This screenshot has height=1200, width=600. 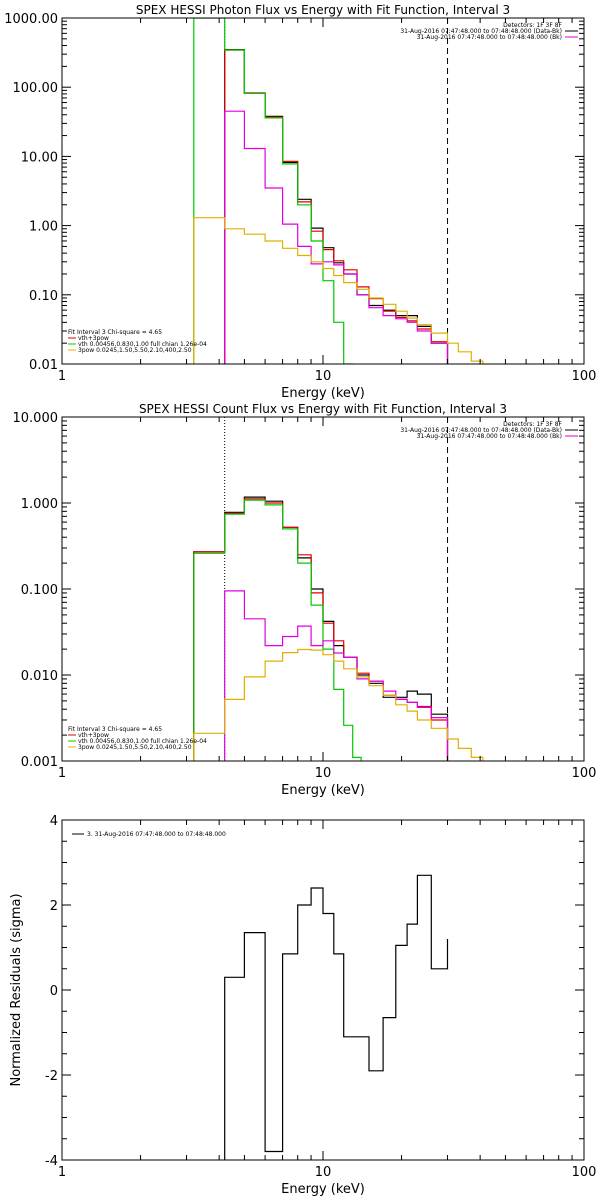 I want to click on y-tick-label: 1000.00, so click(x=31, y=19).